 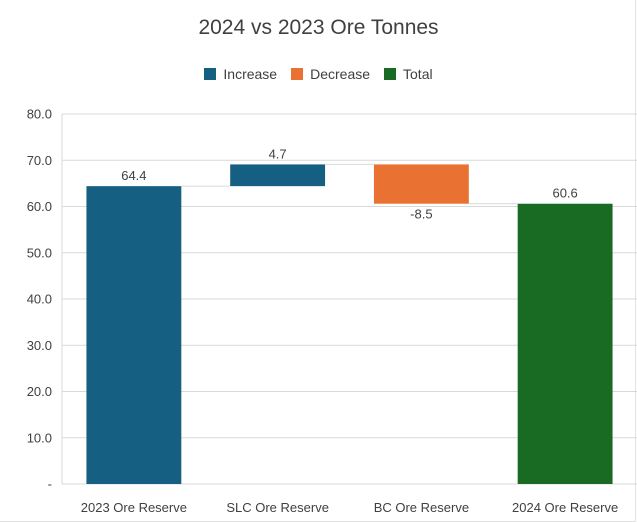 What do you see at coordinates (39, 299) in the screenshot?
I see `y-tick-label: 40.0` at bounding box center [39, 299].